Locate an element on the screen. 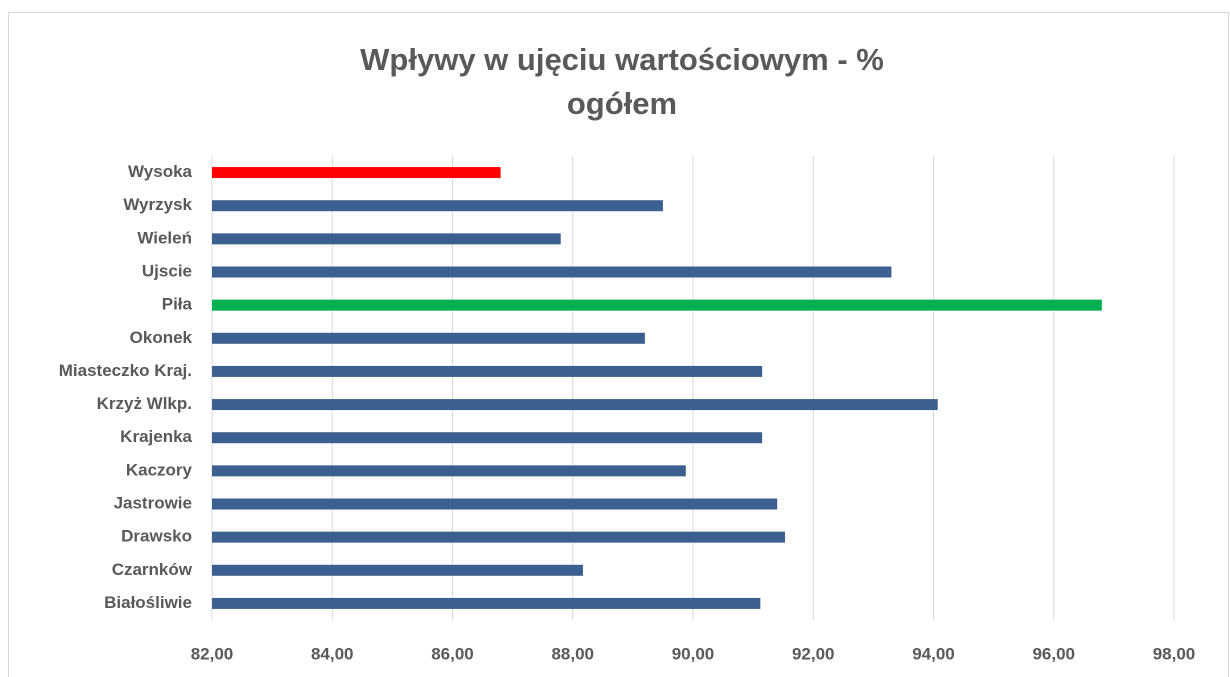 This screenshot has height=677, width=1230. y-tick-label: Wieleń is located at coordinates (164, 237).